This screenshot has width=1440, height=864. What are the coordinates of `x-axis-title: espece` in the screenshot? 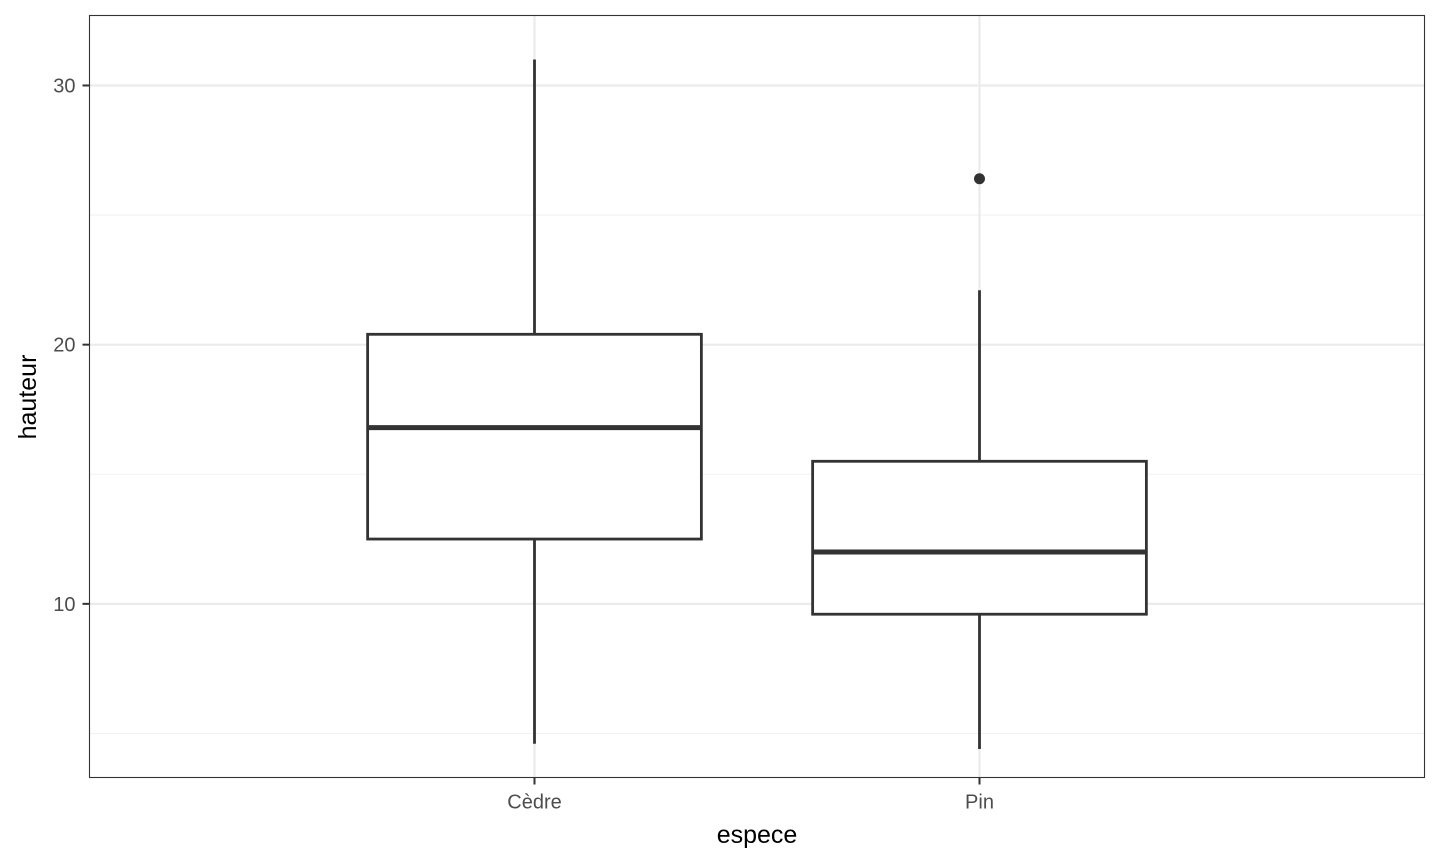 It's located at (757, 835).